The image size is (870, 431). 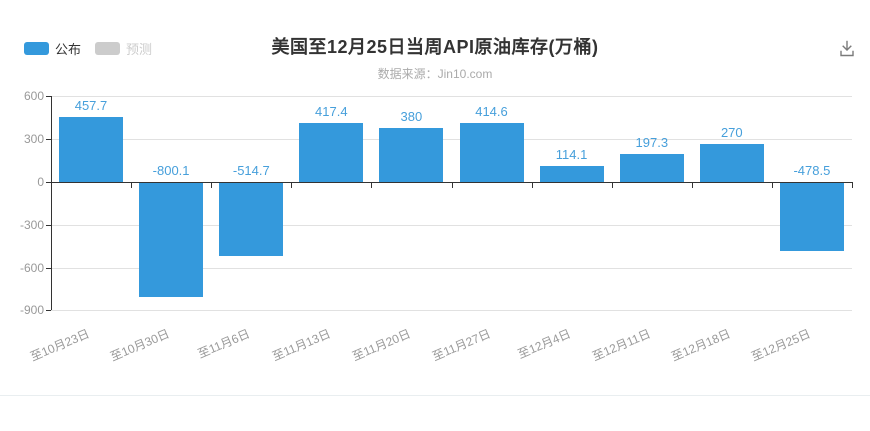 I want to click on x-axis-label: 至12月25日, so click(x=781, y=345).